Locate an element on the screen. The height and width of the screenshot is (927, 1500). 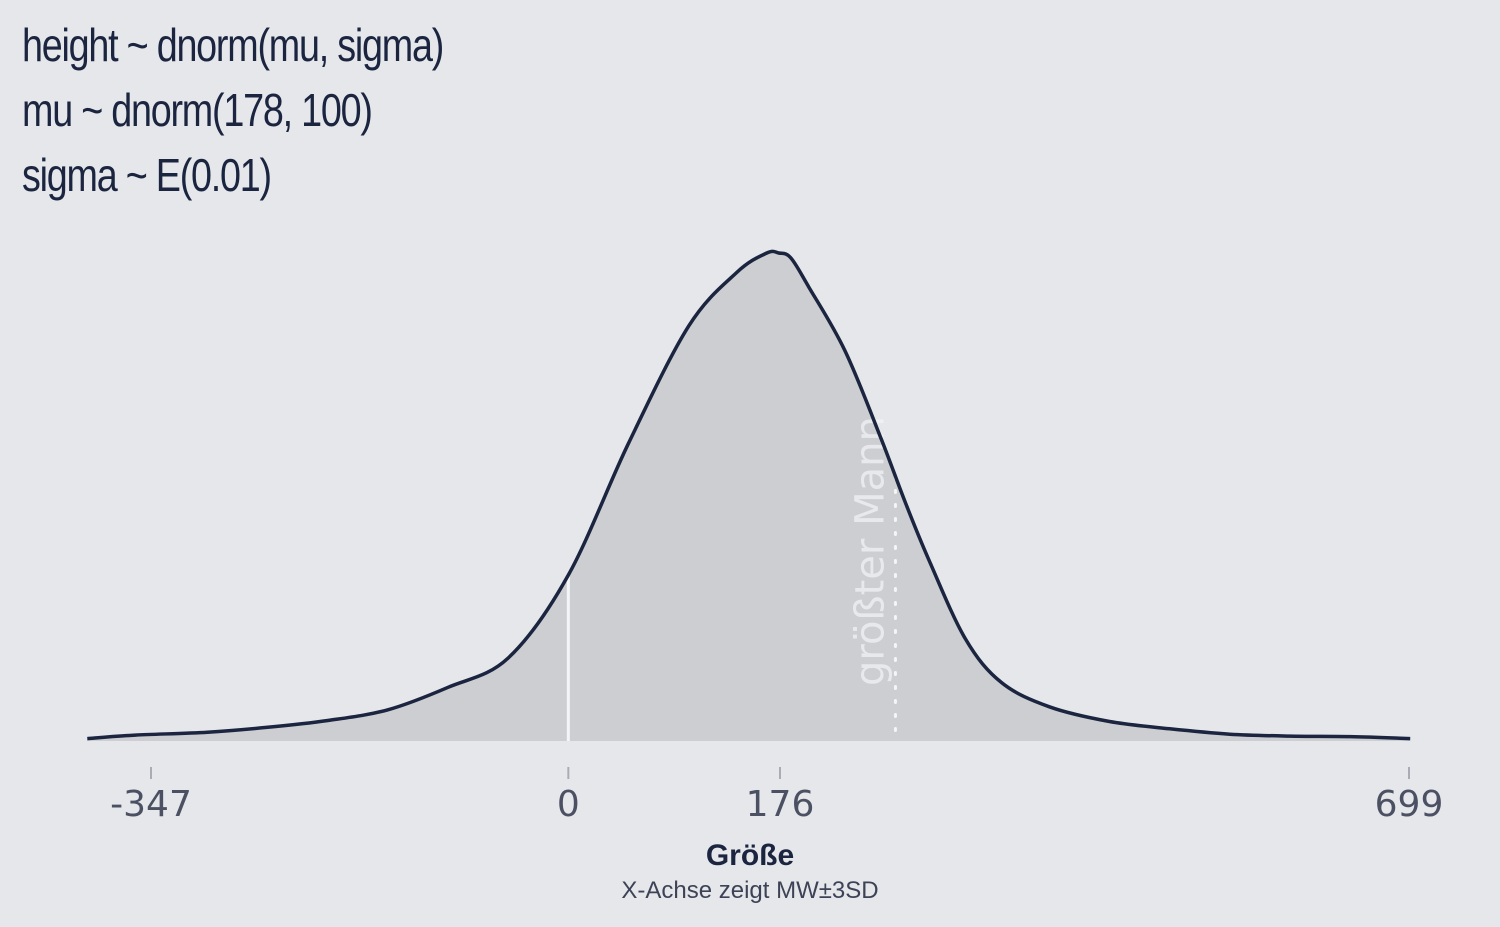
x-axis-subtitle: X-Achse zeigt MW±3SD is located at coordinates (749, 890).